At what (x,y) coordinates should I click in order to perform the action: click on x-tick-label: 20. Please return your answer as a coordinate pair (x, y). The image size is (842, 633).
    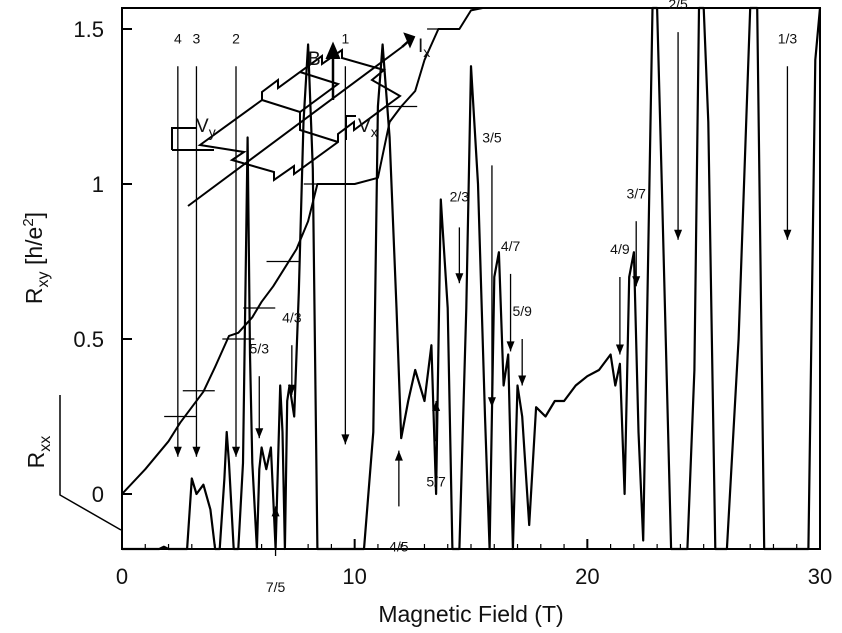
    Looking at the image, I should click on (587, 576).